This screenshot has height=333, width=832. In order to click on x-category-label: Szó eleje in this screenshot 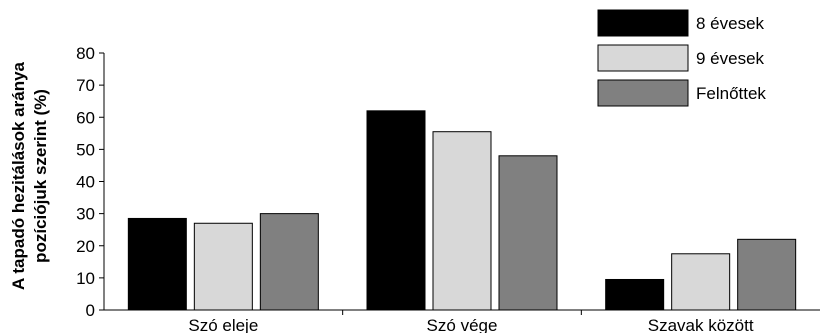, I will do `click(223, 324)`.